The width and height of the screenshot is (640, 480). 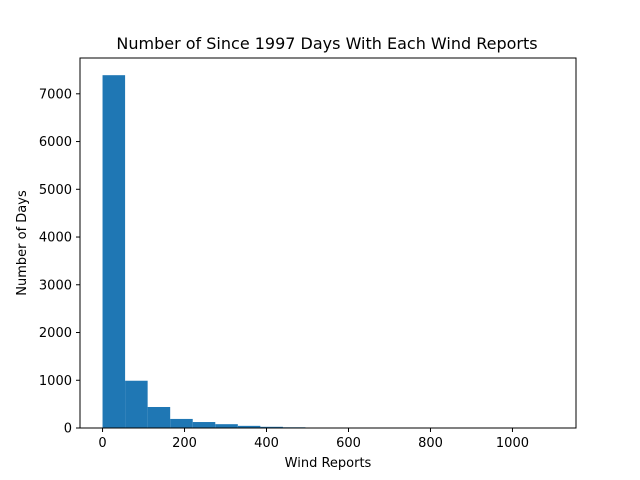 What do you see at coordinates (266, 443) in the screenshot?
I see `x-tick-label-2: 400` at bounding box center [266, 443].